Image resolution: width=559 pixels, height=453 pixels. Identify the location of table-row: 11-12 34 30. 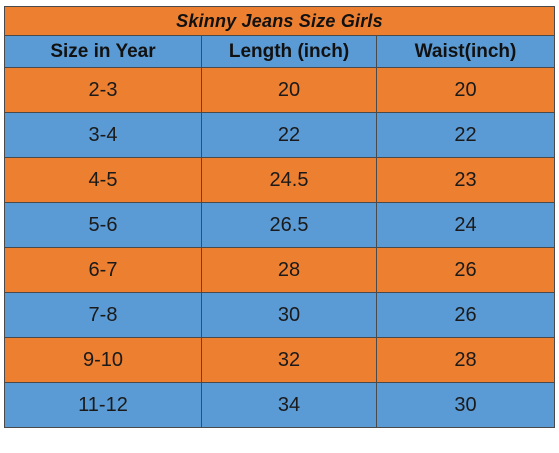
(279, 405).